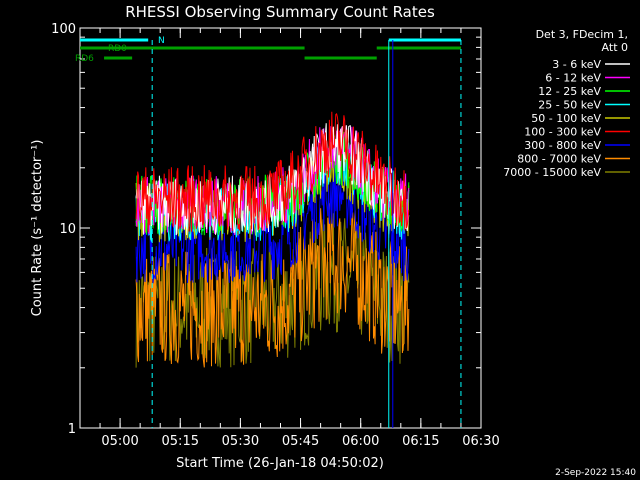 This screenshot has height=480, width=640. What do you see at coordinates (67, 229) in the screenshot?
I see `y-tick-label: 10` at bounding box center [67, 229].